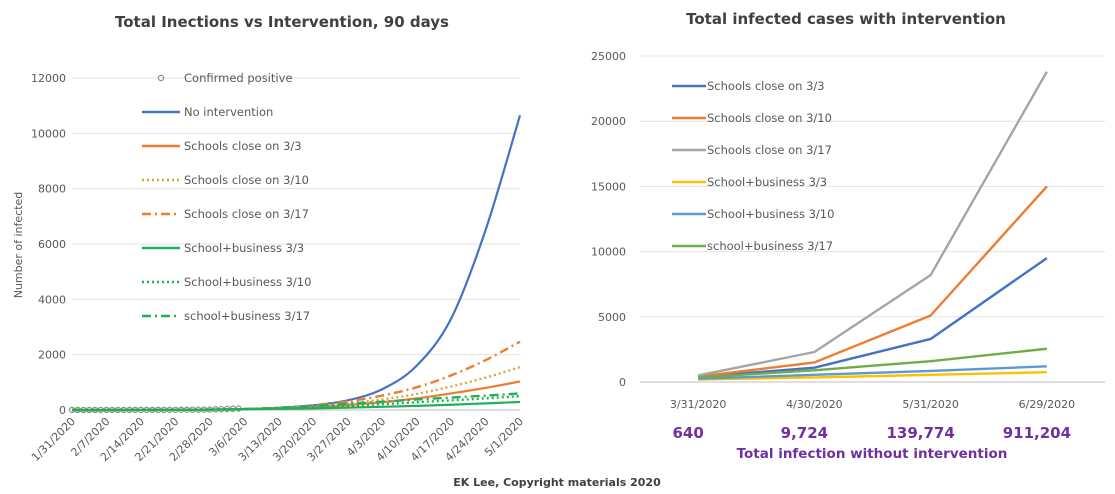  Describe the element at coordinates (920, 433) in the screenshot. I see `total-without-intervention-value: 139,774` at that location.